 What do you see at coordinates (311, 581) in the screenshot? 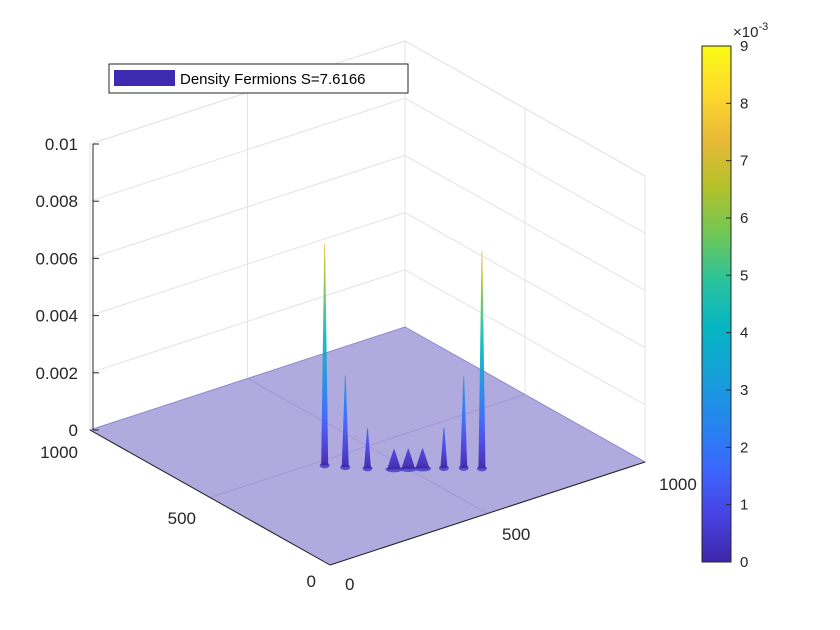
I see `y-tick-label-0: 0` at bounding box center [311, 581].